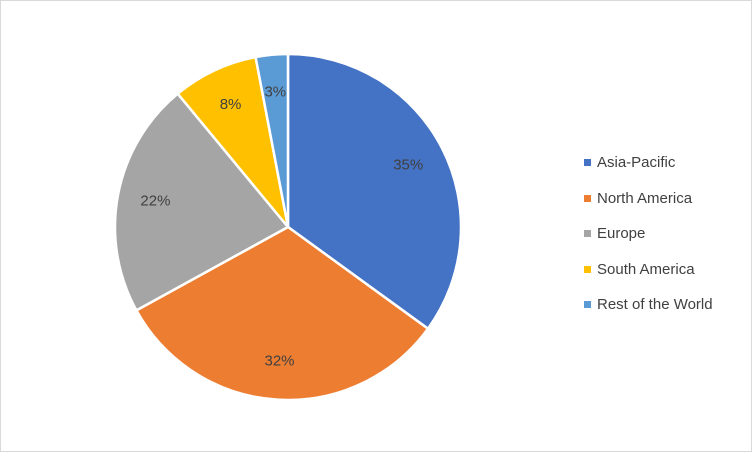 The image size is (752, 452). Describe the element at coordinates (645, 198) in the screenshot. I see `legend-label: North America` at that location.